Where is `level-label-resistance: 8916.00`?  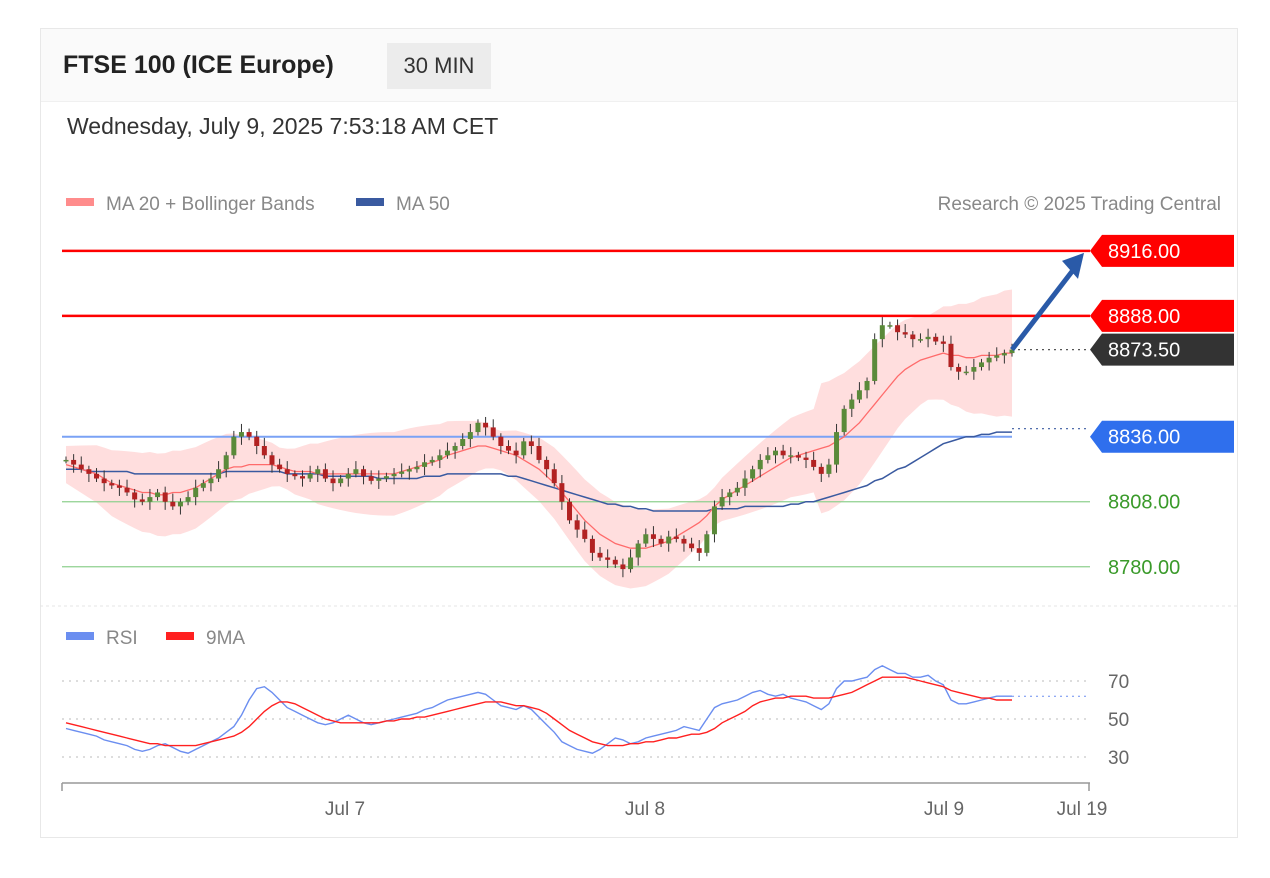 level-label-resistance: 8916.00 is located at coordinates (1144, 252).